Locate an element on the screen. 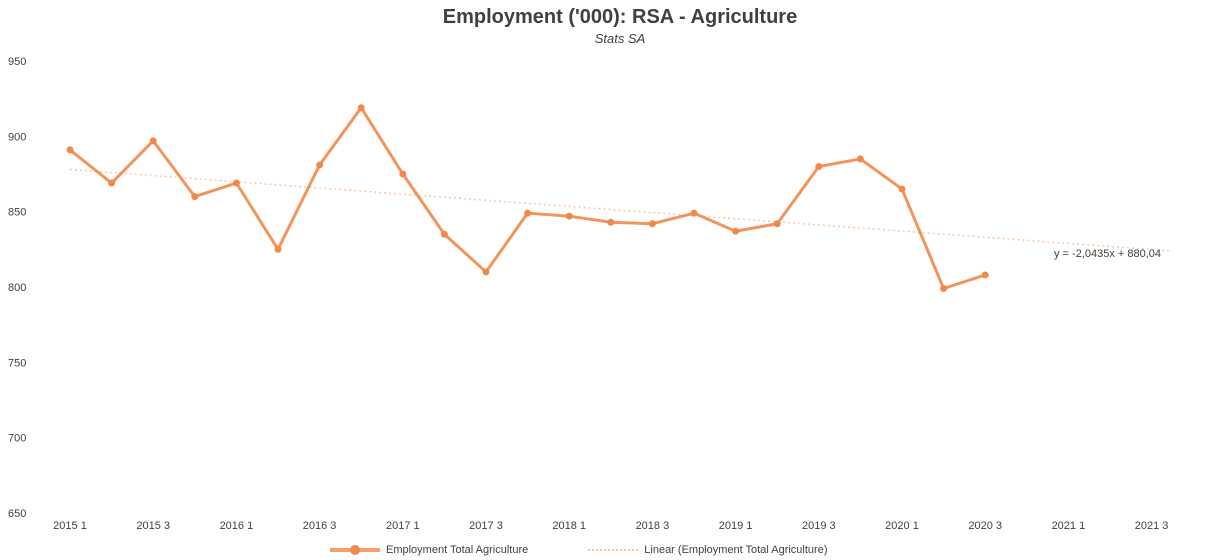 The width and height of the screenshot is (1207, 560). y-tick-label: 850 is located at coordinates (17, 213).